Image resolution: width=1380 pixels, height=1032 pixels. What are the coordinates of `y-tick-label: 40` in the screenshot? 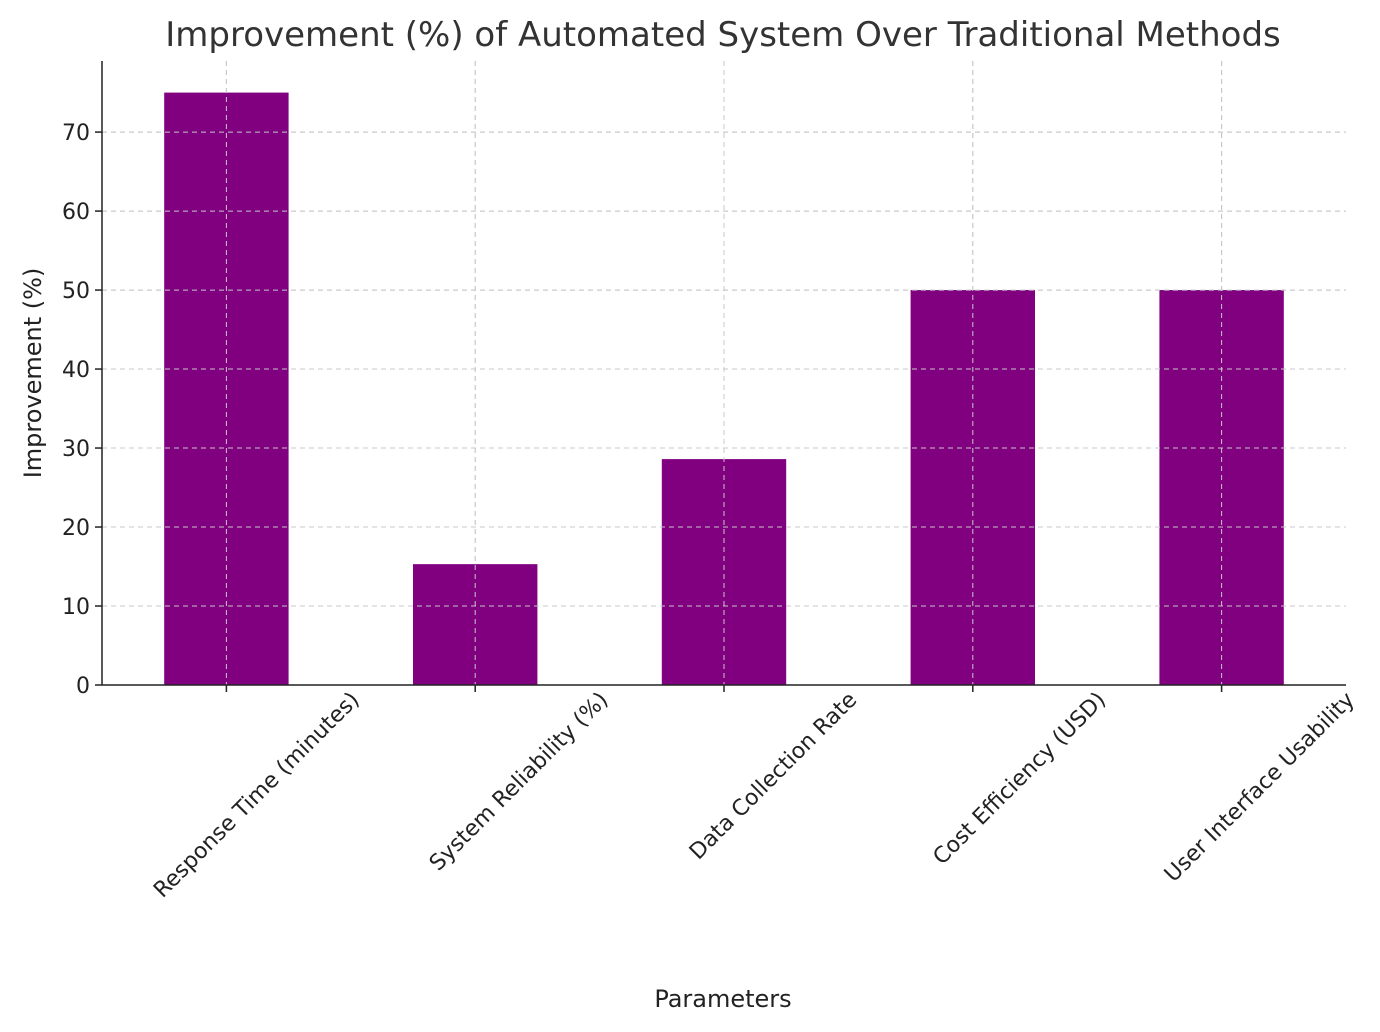 It's located at (76, 370).